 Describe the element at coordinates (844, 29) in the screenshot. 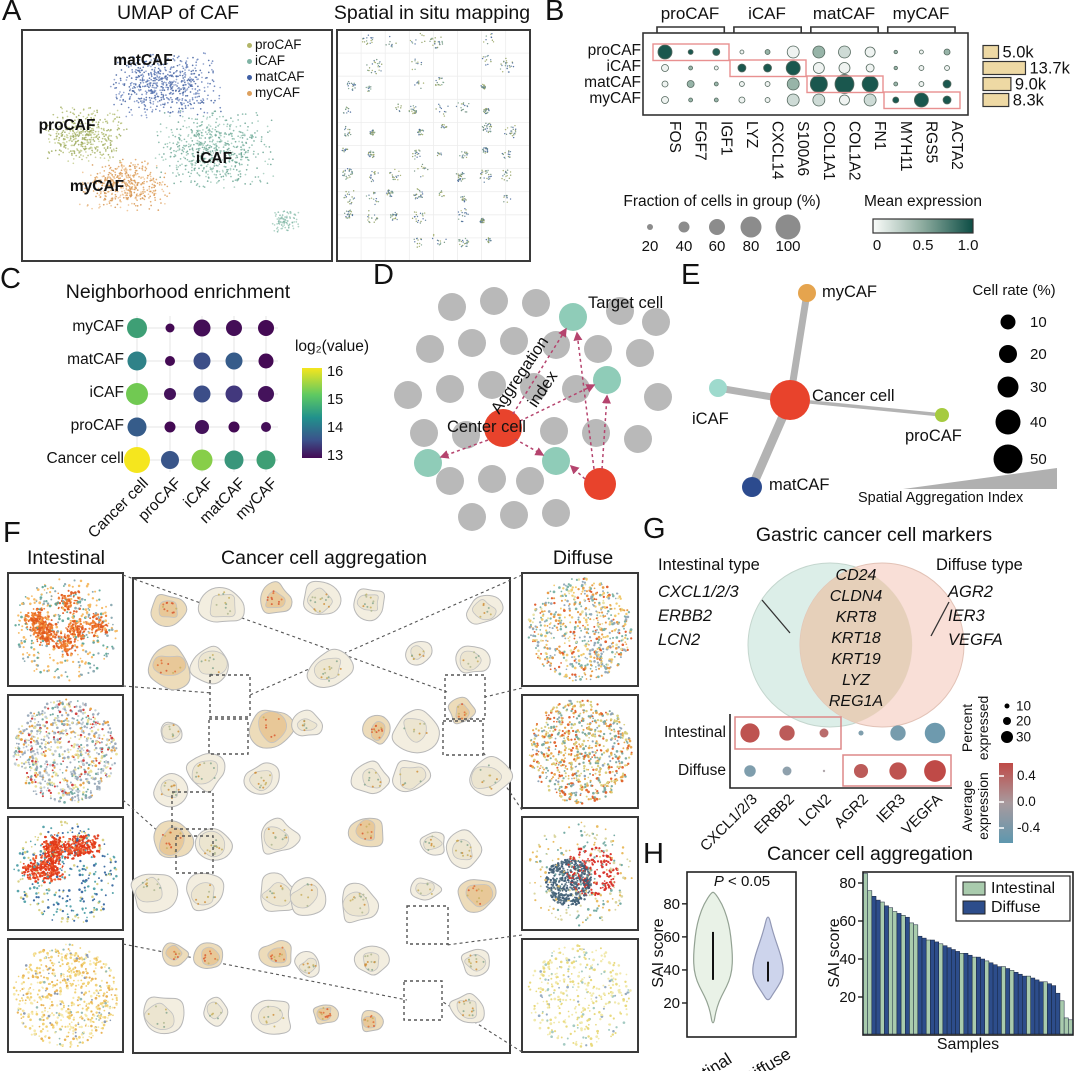

I see `group-bracket` at that location.